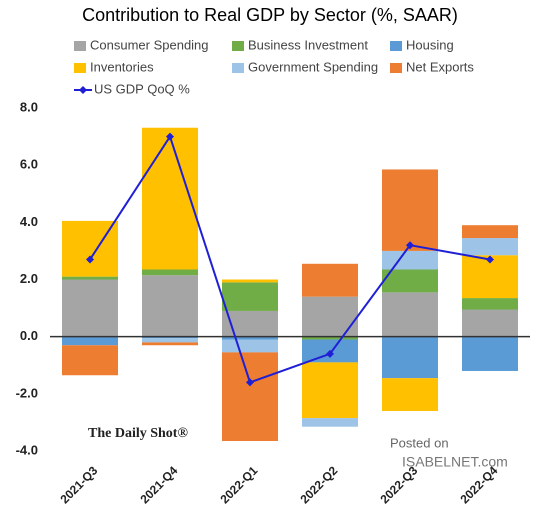 The image size is (541, 518). What do you see at coordinates (455, 462) in the screenshot?
I see `watermark: ISABELNET.com` at bounding box center [455, 462].